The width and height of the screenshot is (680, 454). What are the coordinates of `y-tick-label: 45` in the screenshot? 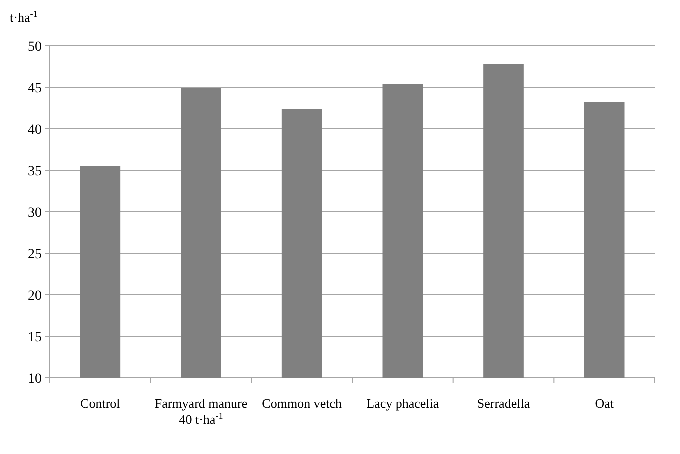 It's located at (35, 88).